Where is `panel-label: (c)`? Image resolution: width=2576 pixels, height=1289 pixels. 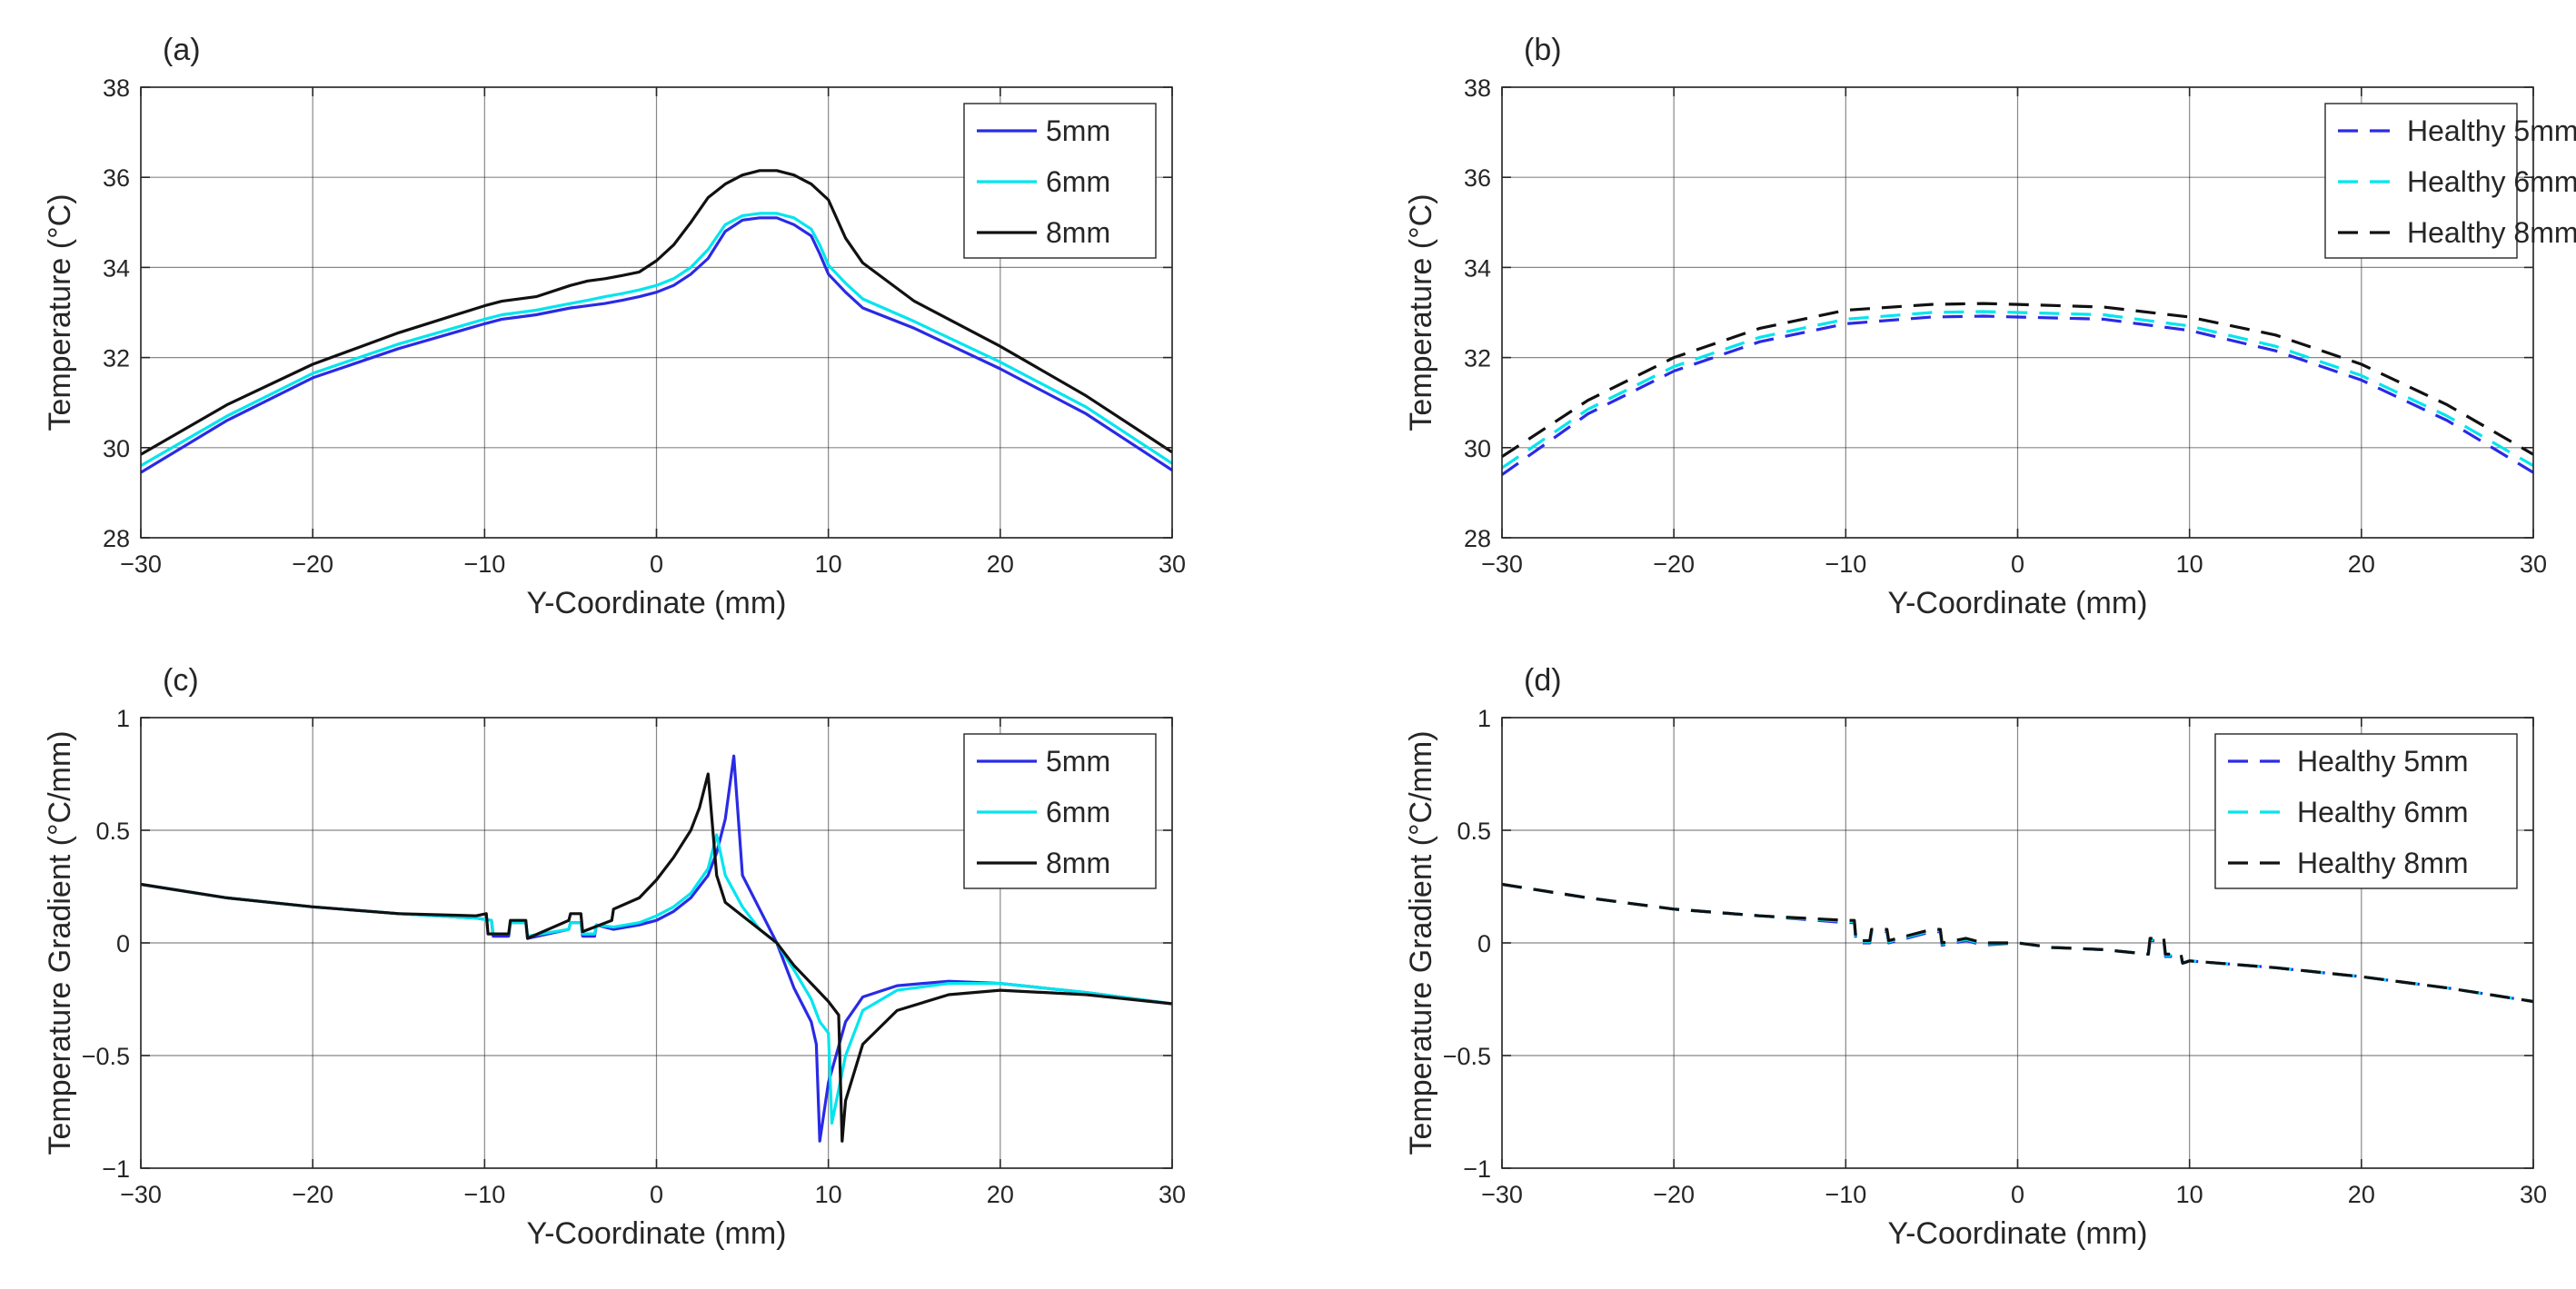
panel-label: (c) is located at coordinates (181, 680).